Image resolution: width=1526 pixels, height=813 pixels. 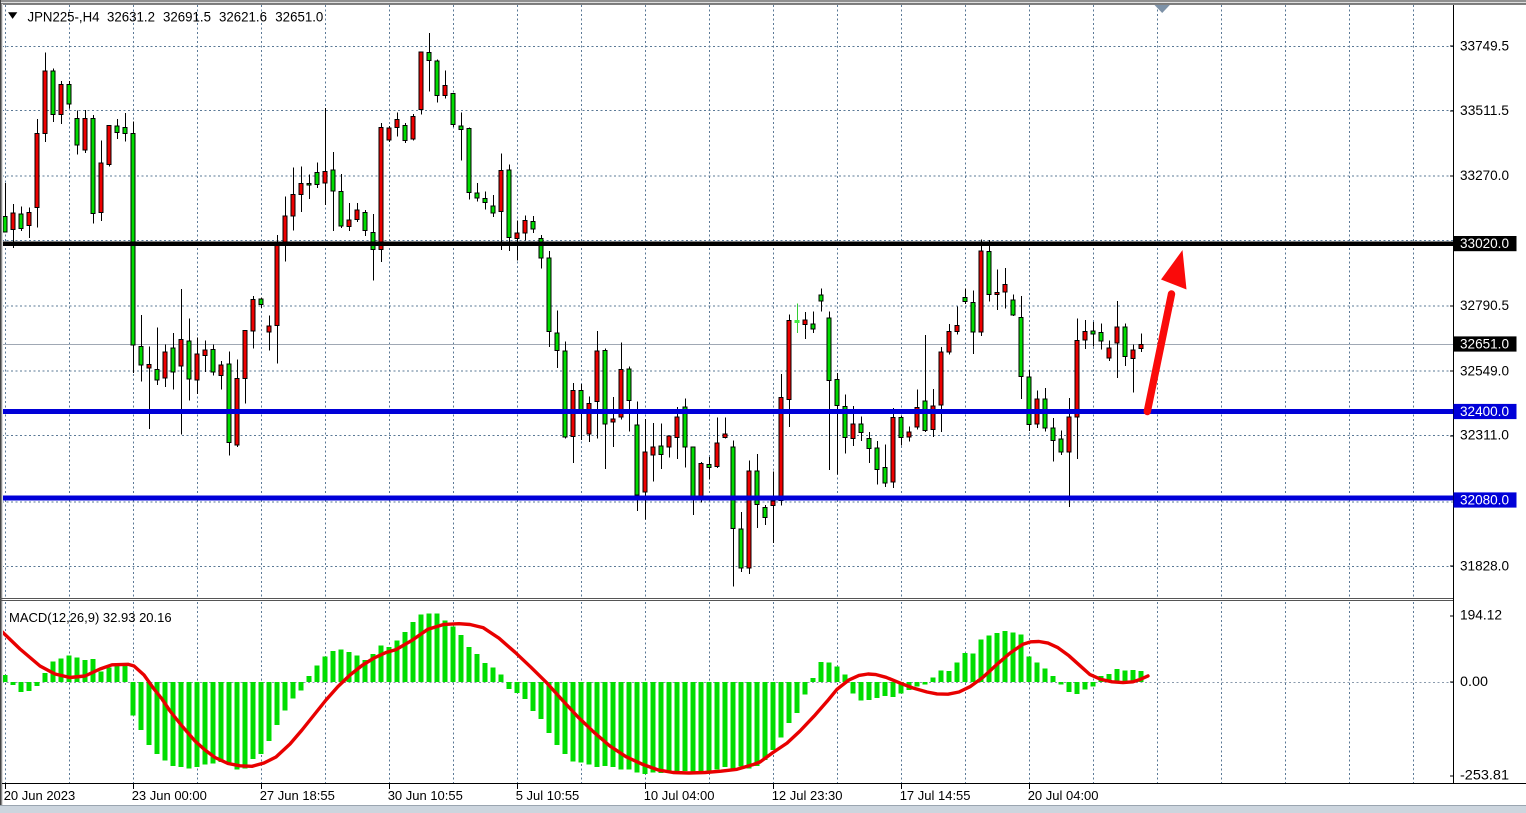 What do you see at coordinates (243, 16) in the screenshot?
I see `svg-text: 32621.6` at bounding box center [243, 16].